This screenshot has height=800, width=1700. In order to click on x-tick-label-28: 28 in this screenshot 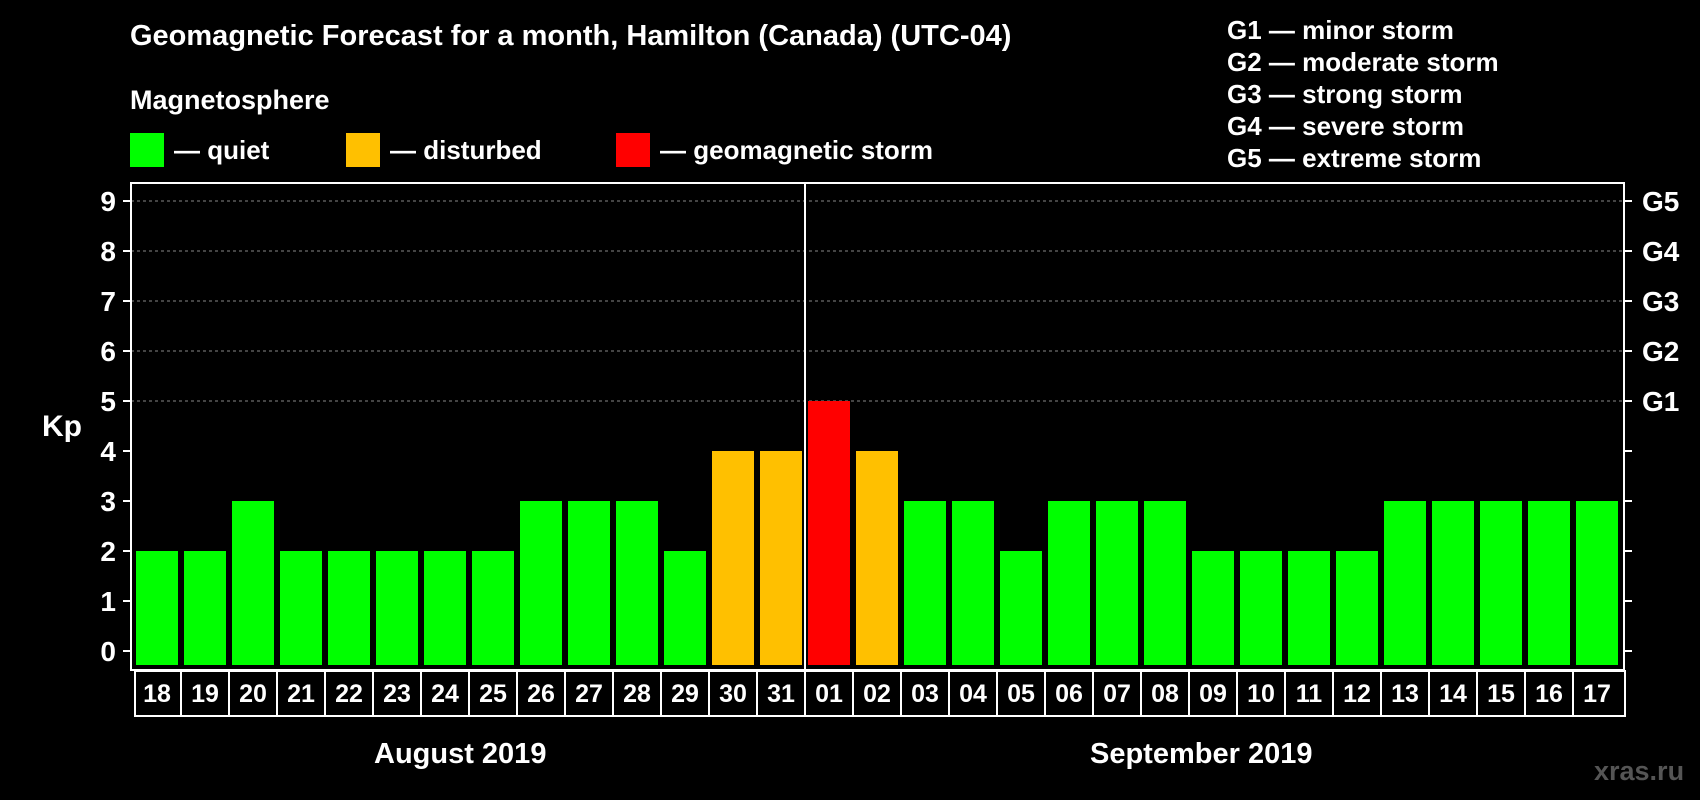, I will do `click(637, 694)`.